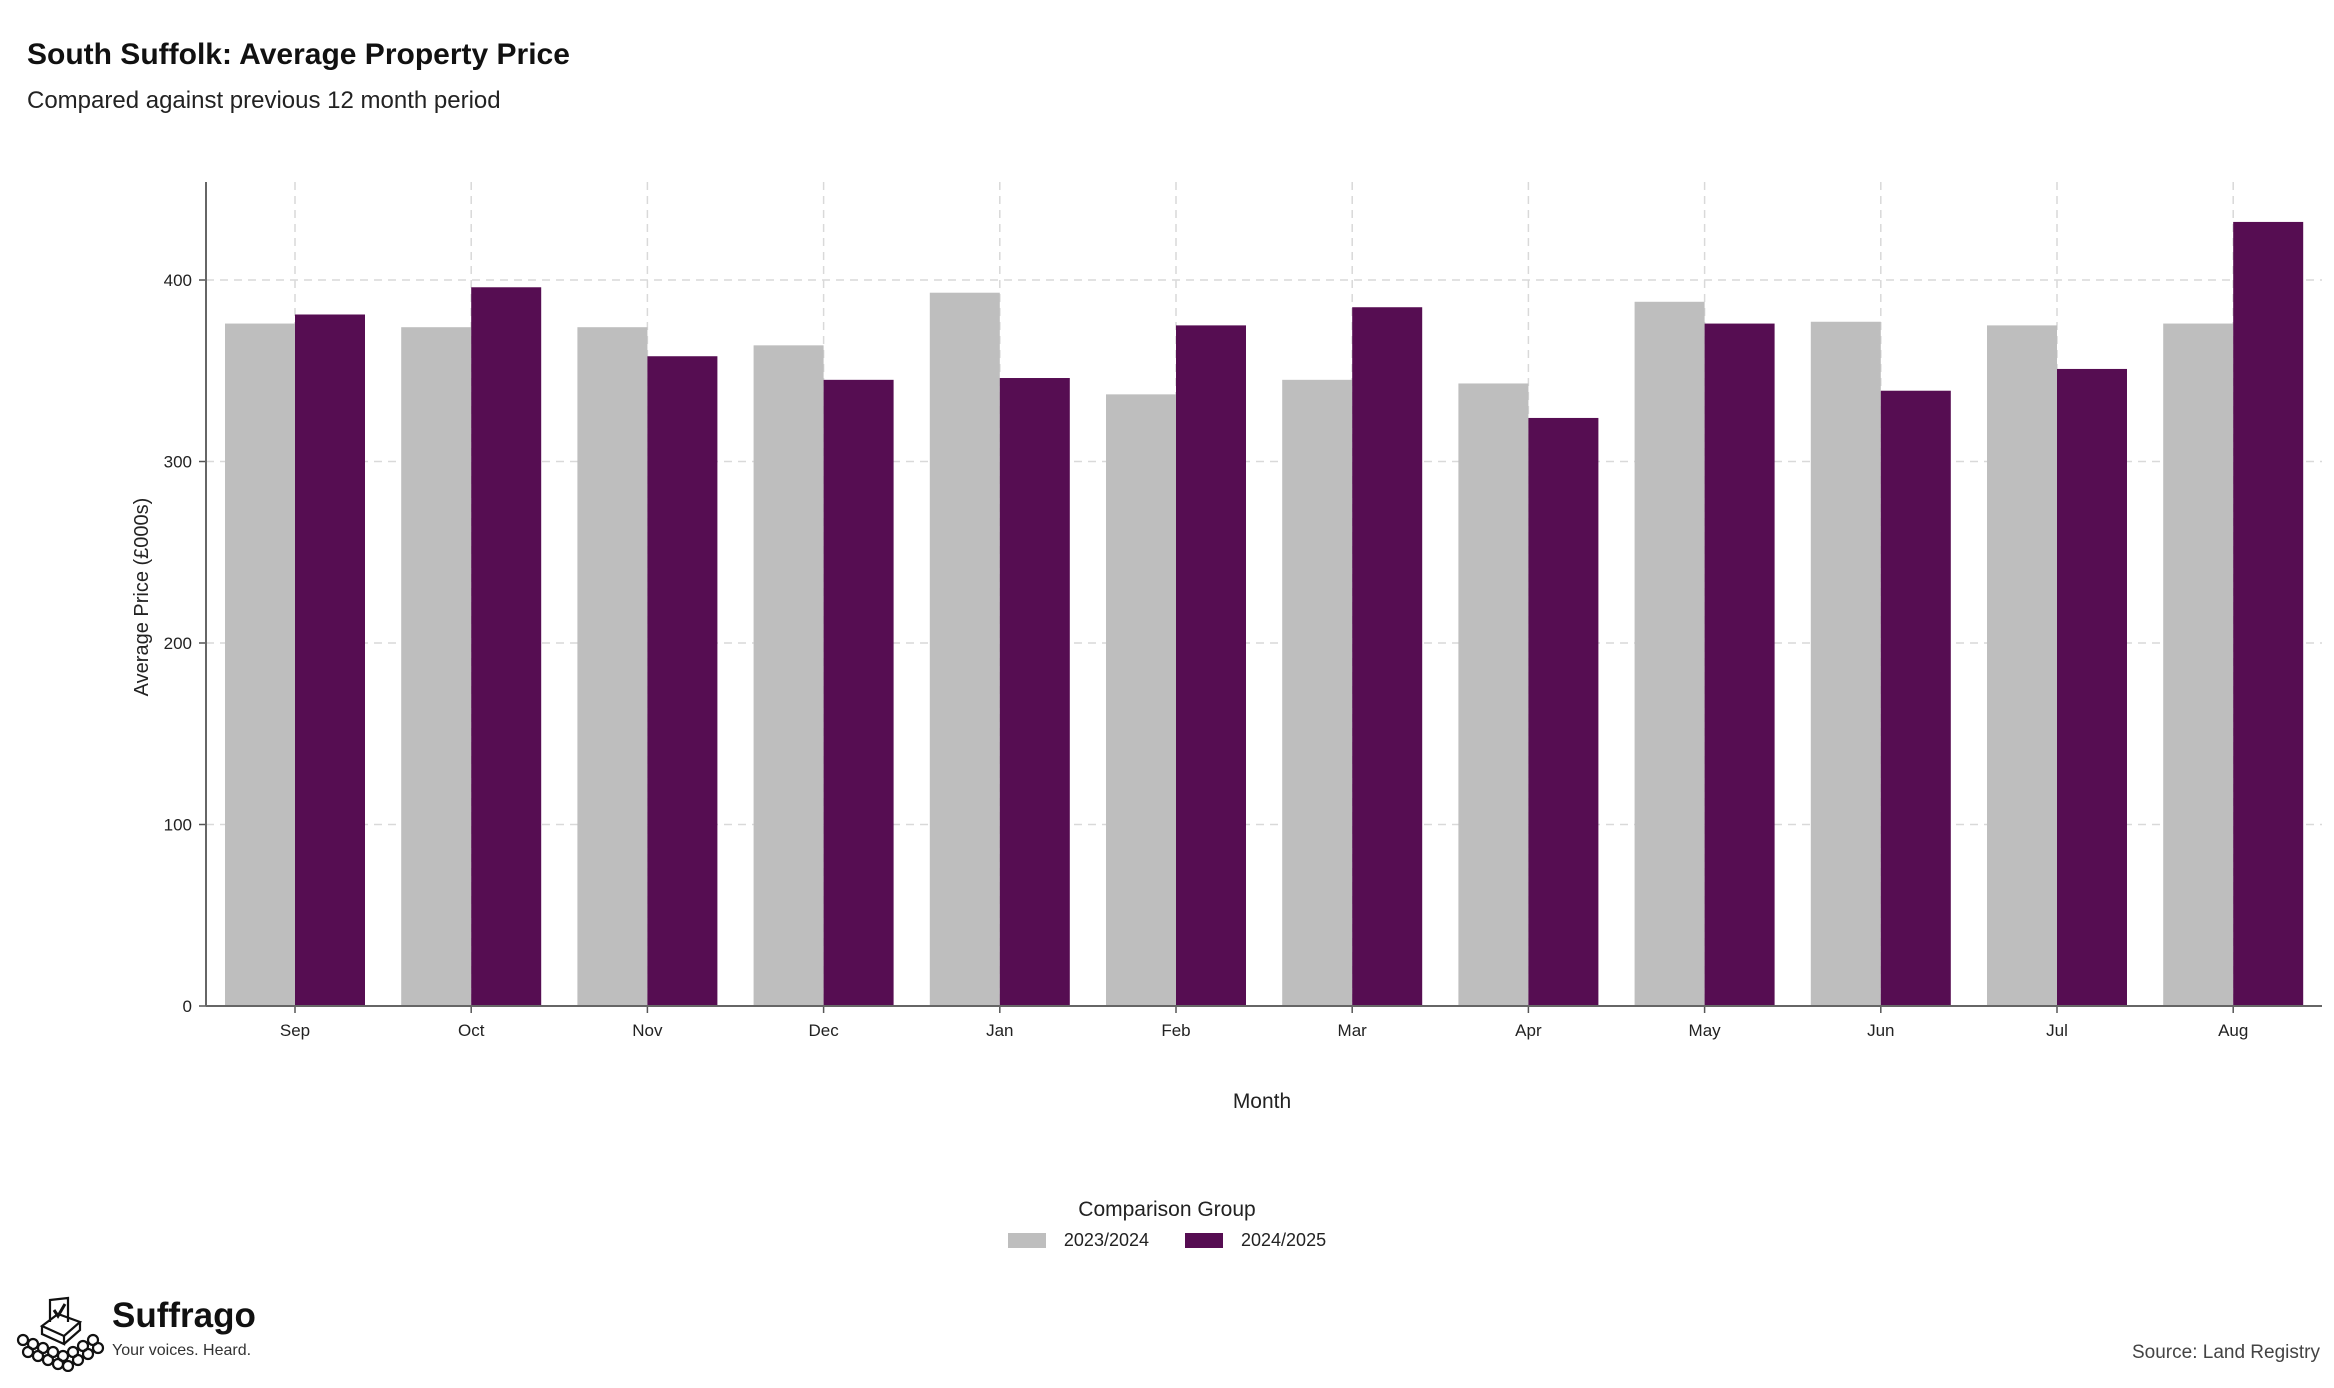 Image resolution: width=2334 pixels, height=1388 pixels. I want to click on bar-2024-2025-may, so click(1739, 665).